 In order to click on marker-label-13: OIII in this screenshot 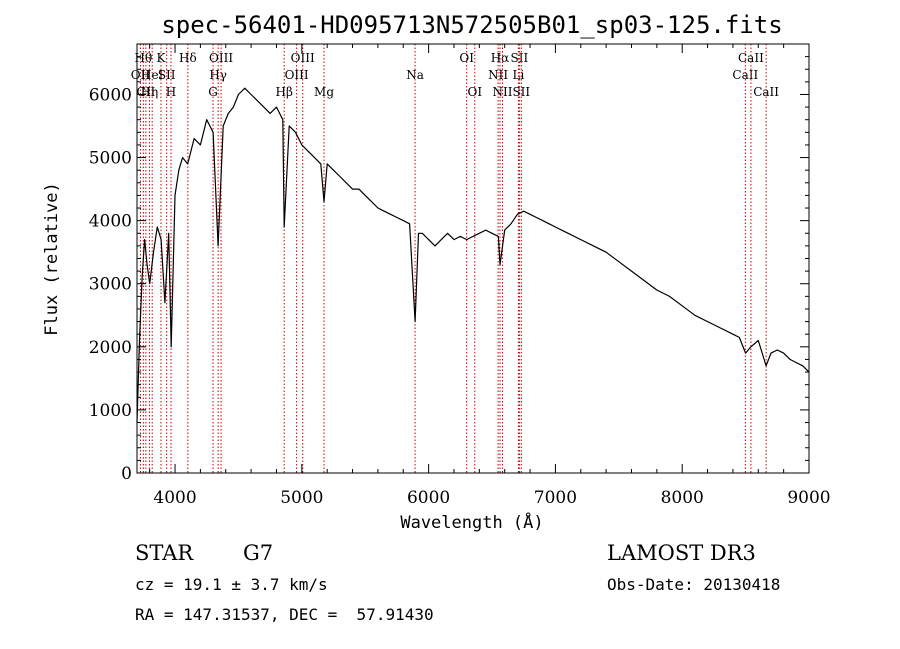, I will do `click(297, 75)`.